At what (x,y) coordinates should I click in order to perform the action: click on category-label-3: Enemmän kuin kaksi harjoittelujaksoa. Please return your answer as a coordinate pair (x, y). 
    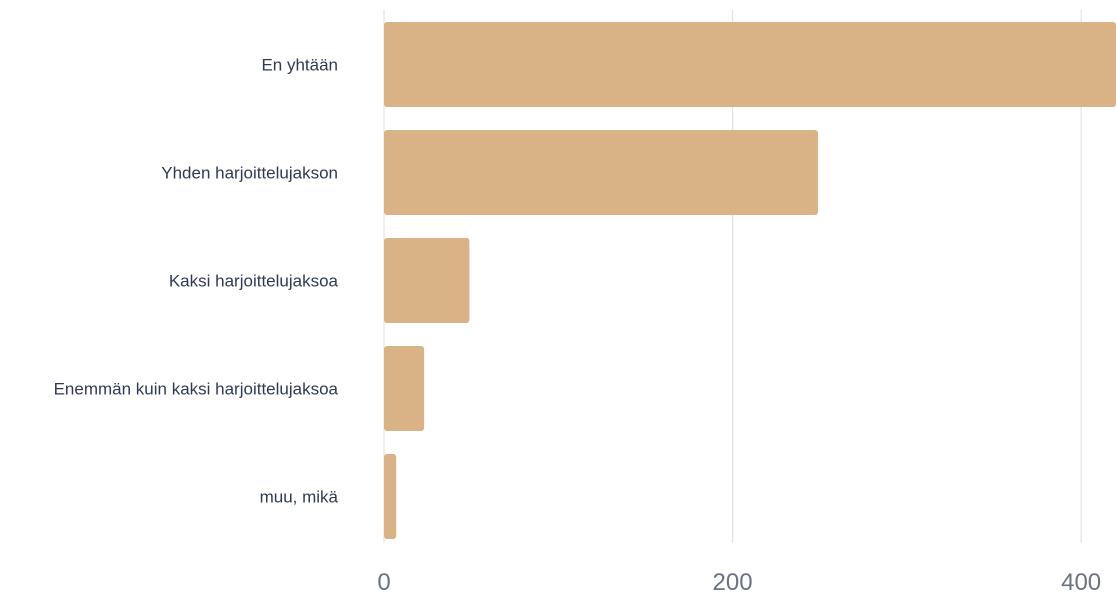
    Looking at the image, I should click on (196, 389).